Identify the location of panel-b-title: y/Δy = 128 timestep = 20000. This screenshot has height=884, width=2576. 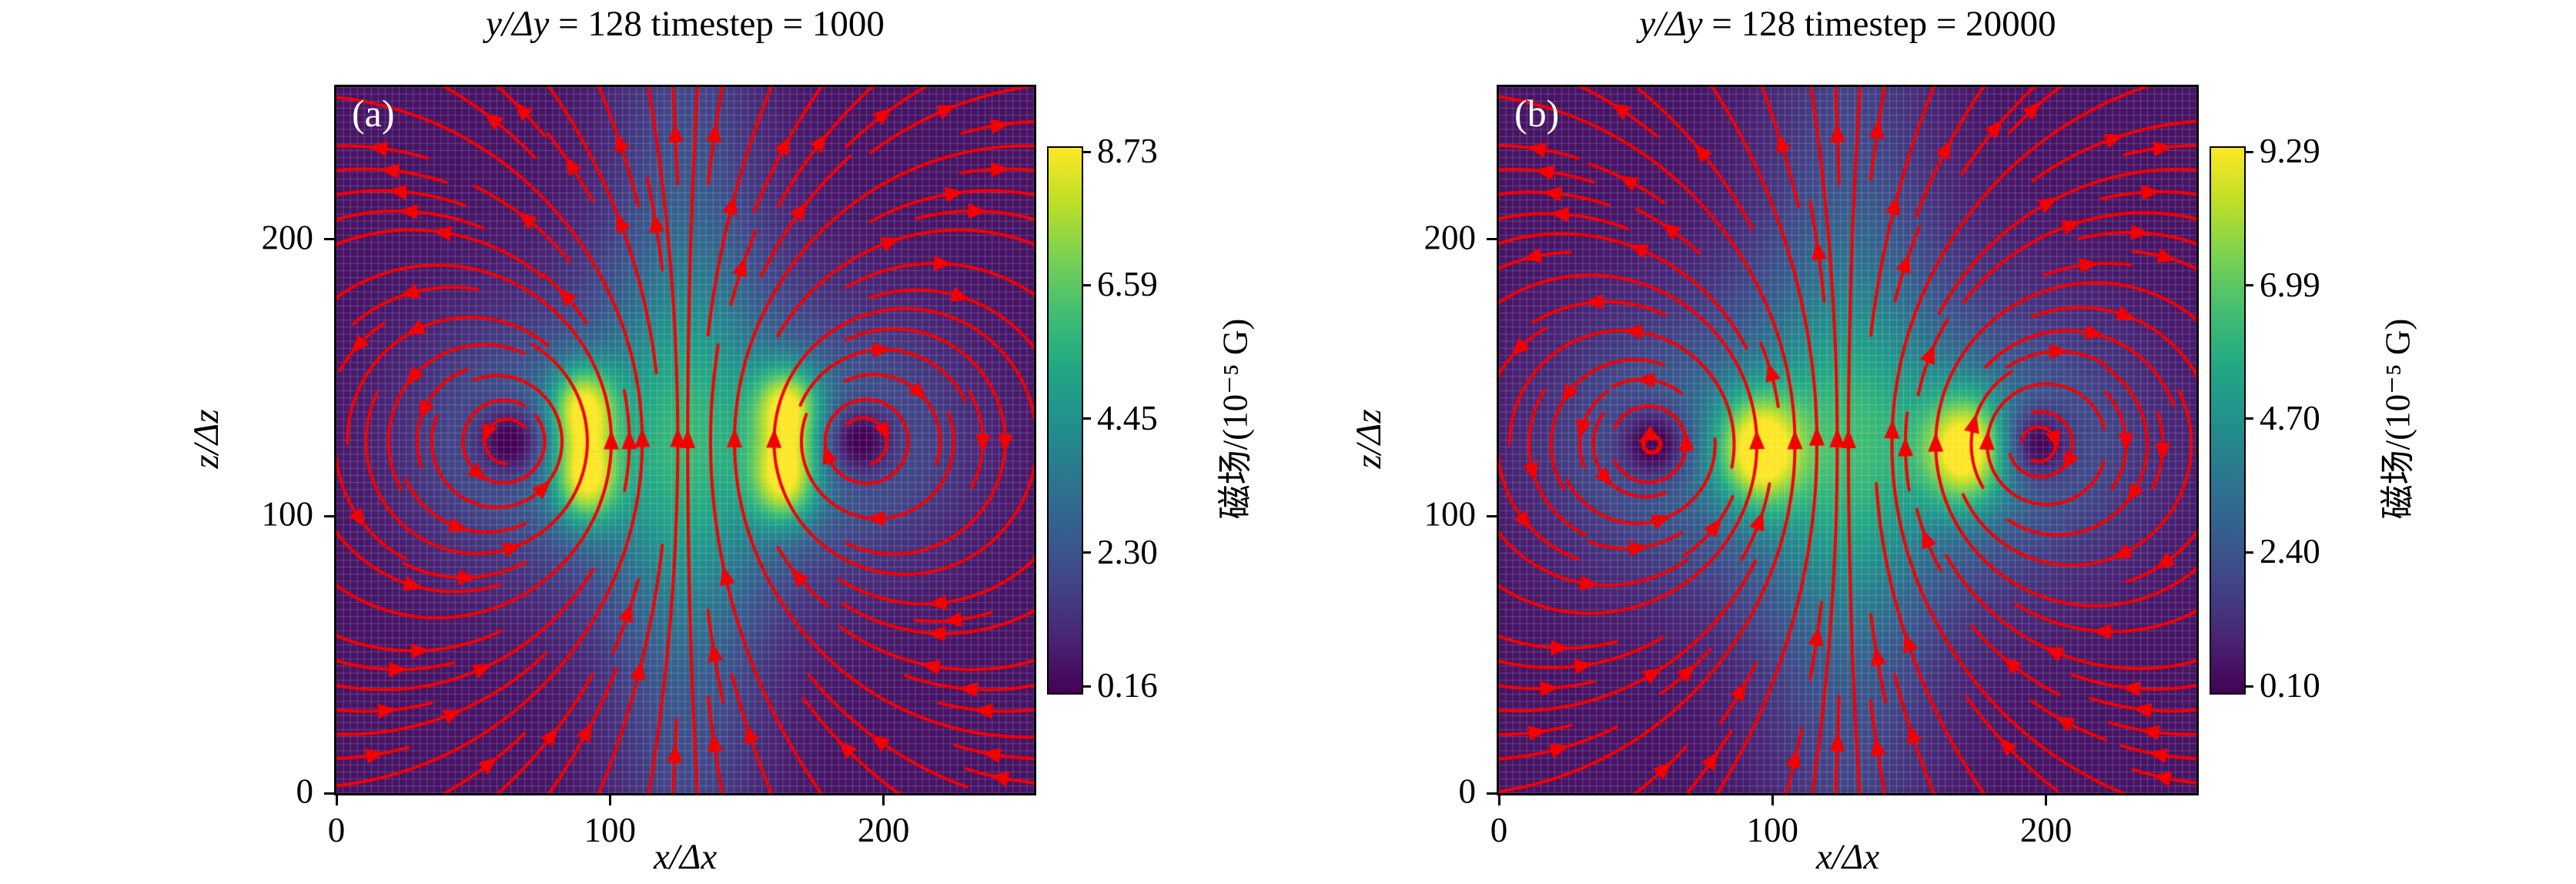
(1847, 24).